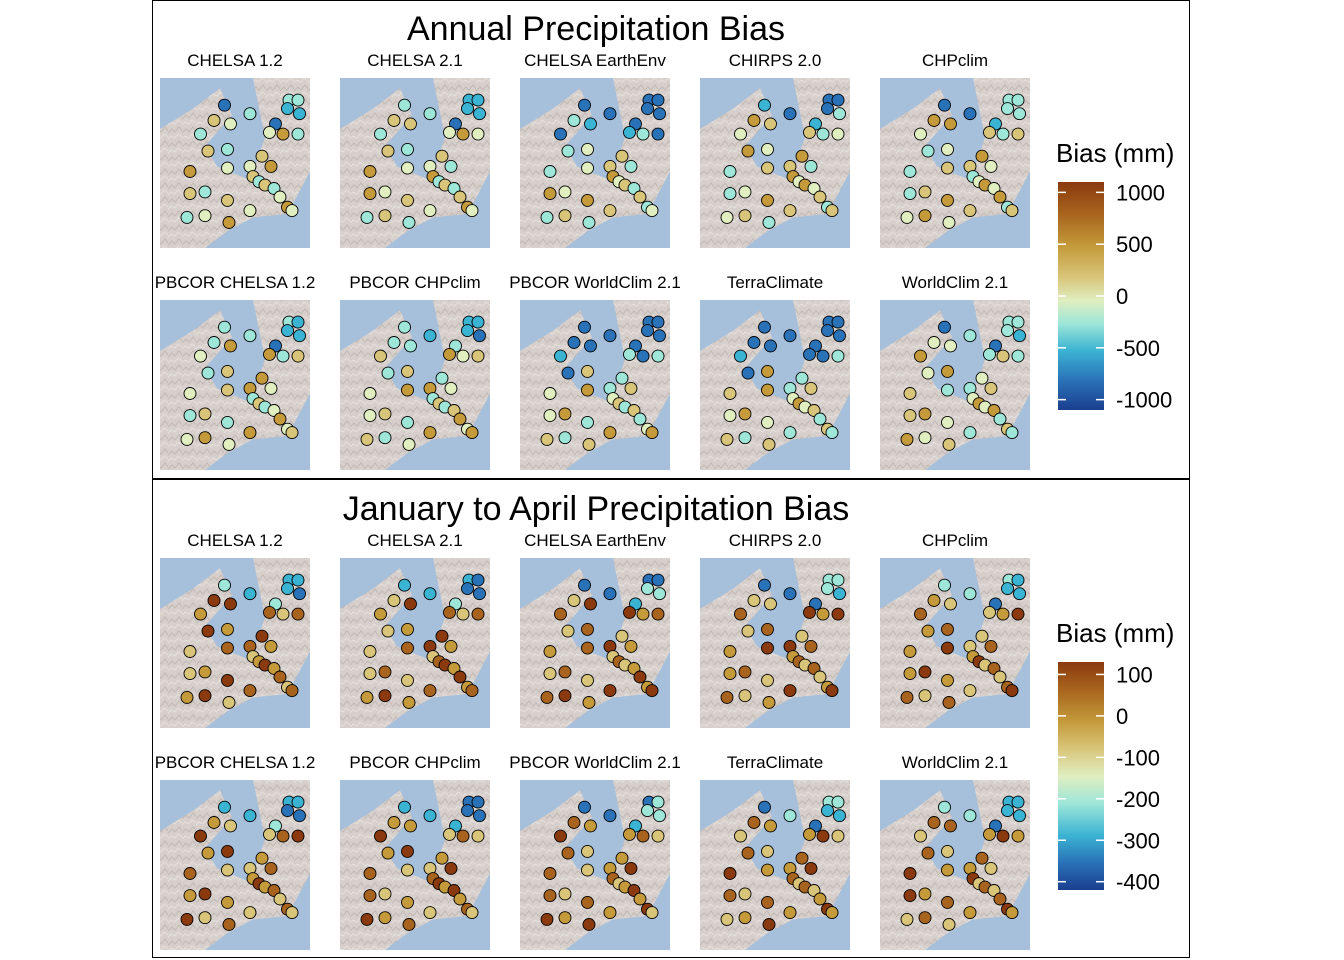 Image resolution: width=1344 pixels, height=960 pixels. What do you see at coordinates (415, 851) in the screenshot?
I see `map-panel: PBCOR CHPclim` at bounding box center [415, 851].